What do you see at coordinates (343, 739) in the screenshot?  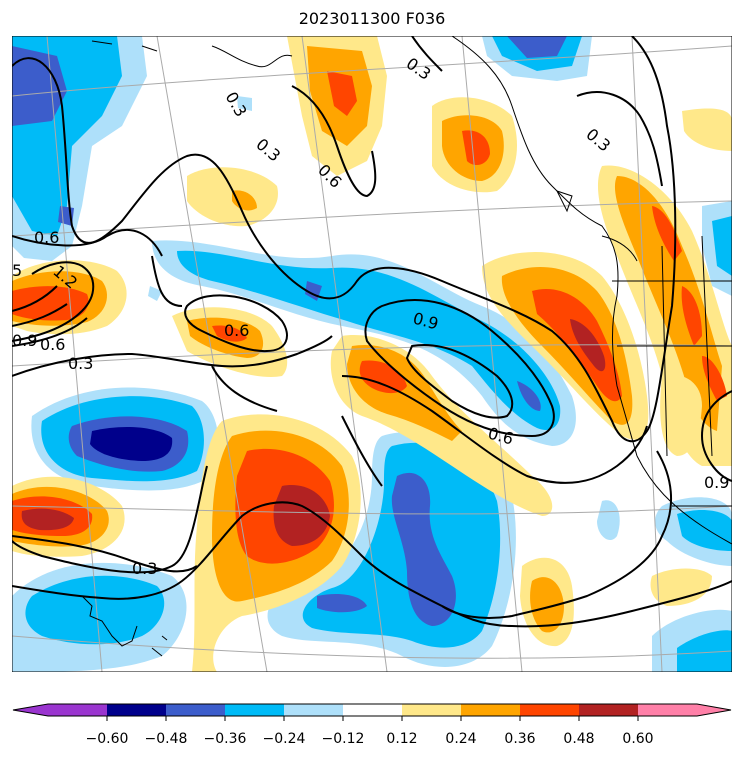 I see `colorbar-tick-label: −0.12` at bounding box center [343, 739].